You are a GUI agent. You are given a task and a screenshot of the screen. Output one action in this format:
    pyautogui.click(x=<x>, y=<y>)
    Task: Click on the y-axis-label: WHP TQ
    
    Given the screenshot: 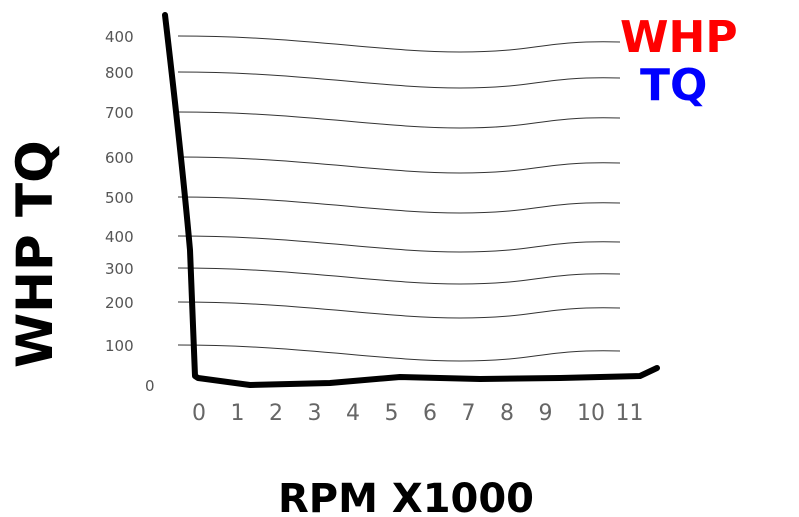 What is the action you would take?
    pyautogui.click(x=35, y=254)
    